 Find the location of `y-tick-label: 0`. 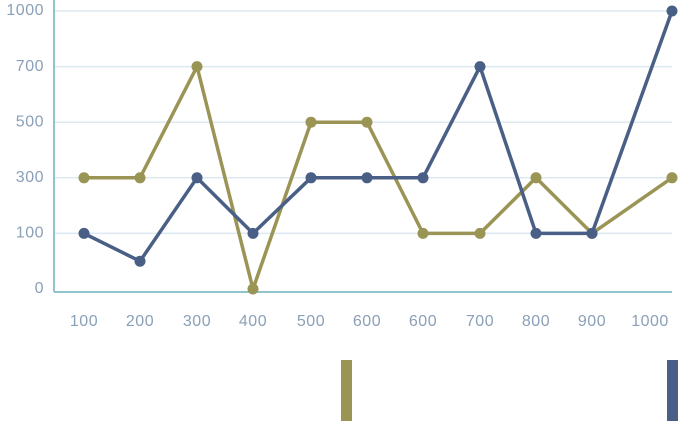

y-tick-label: 0 is located at coordinates (39, 288).